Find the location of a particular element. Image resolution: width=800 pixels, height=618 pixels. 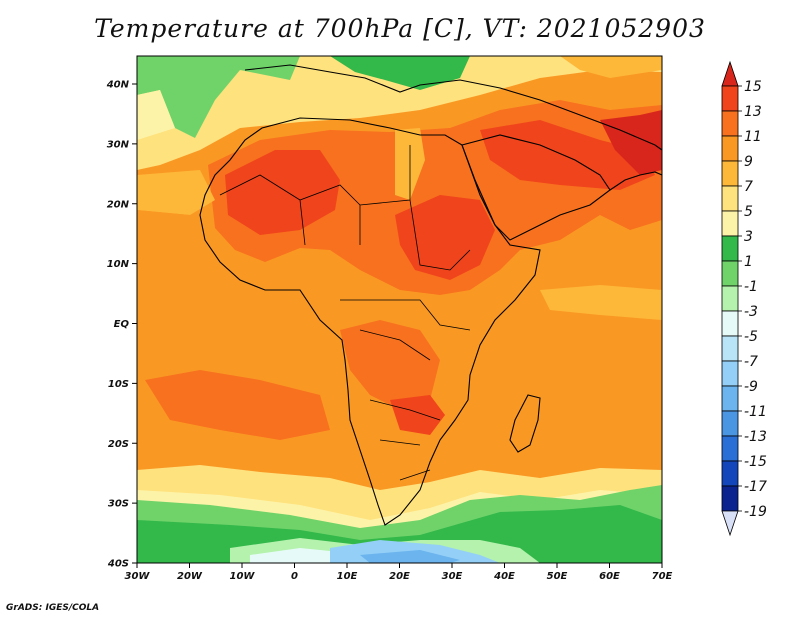

field-atlantic-west-yellow is located at coordinates (176, 192).